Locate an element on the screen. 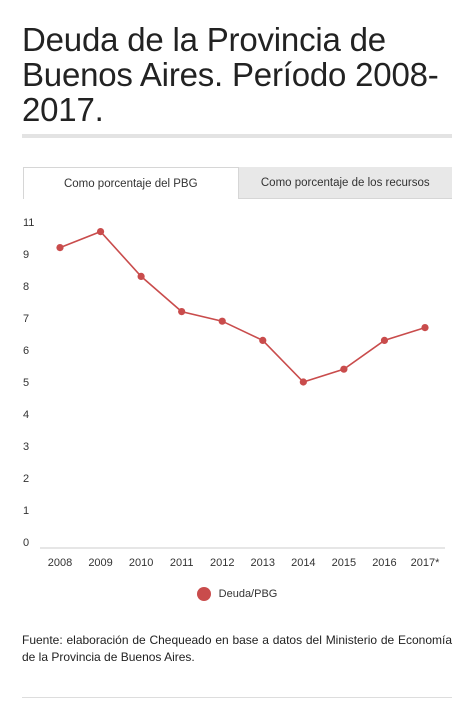 This screenshot has height=701, width=474. y-tick-label: 3 is located at coordinates (26, 447).